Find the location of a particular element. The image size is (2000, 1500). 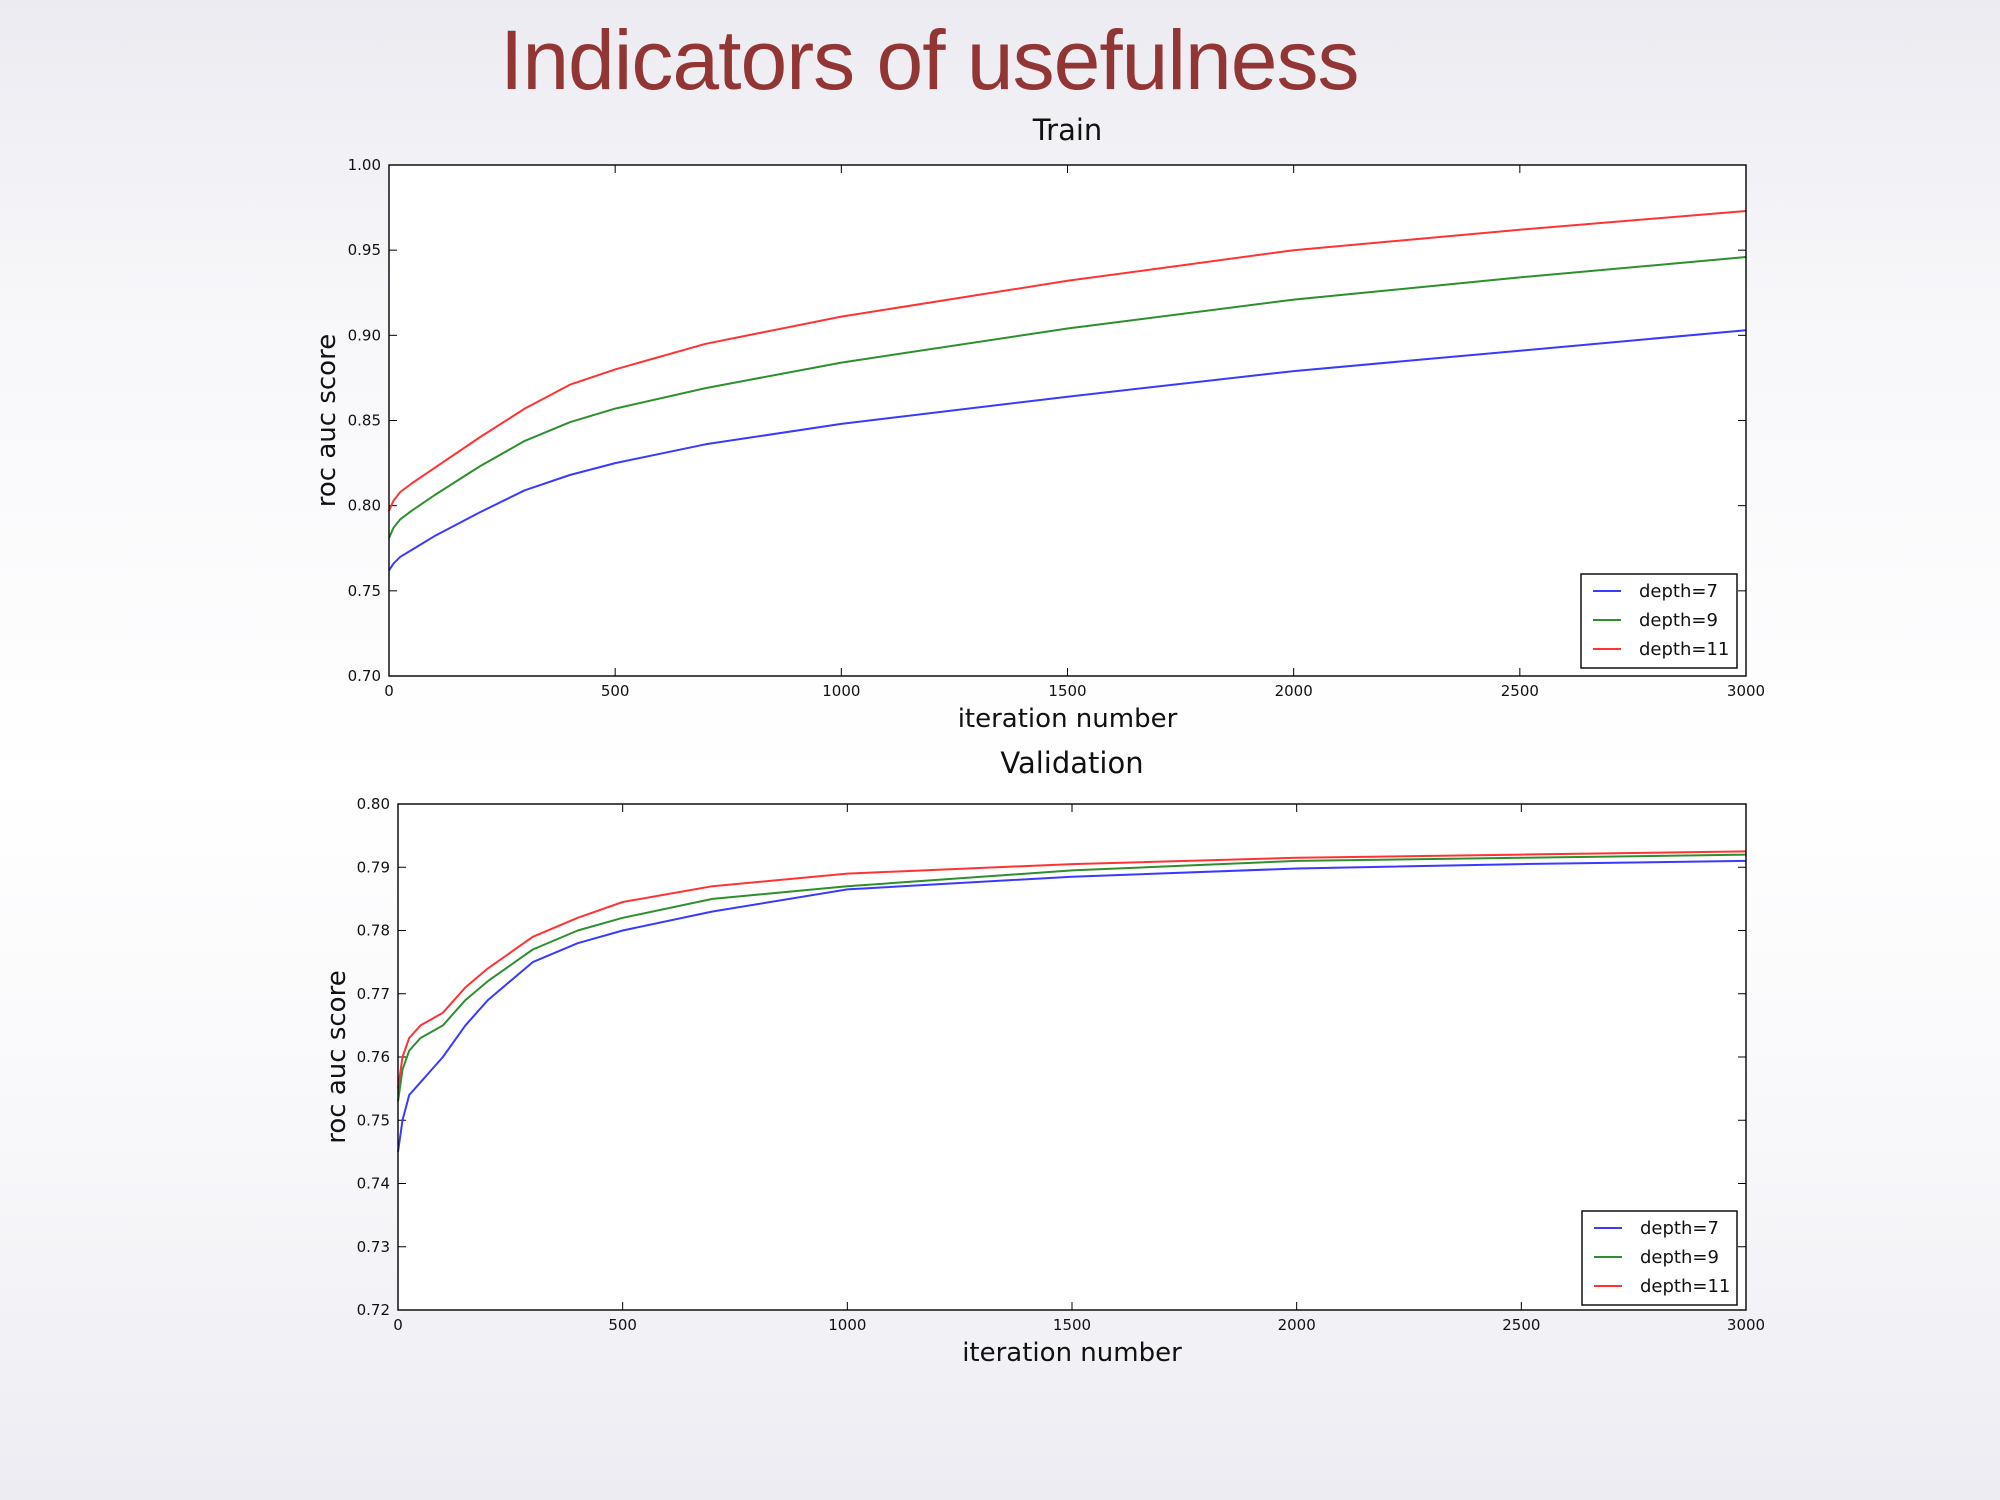

train-y-tick-label: 0.90 is located at coordinates (364, 335).